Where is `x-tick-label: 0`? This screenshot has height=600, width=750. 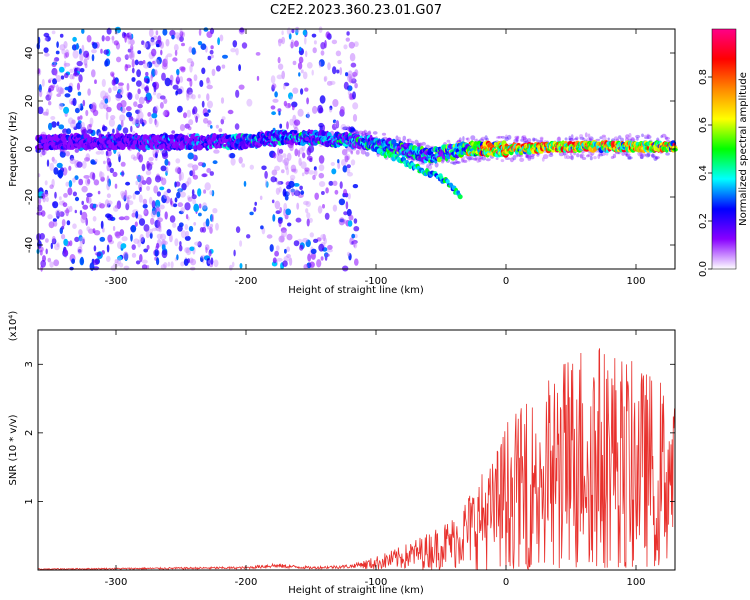
x-tick-label: 0 is located at coordinates (506, 582).